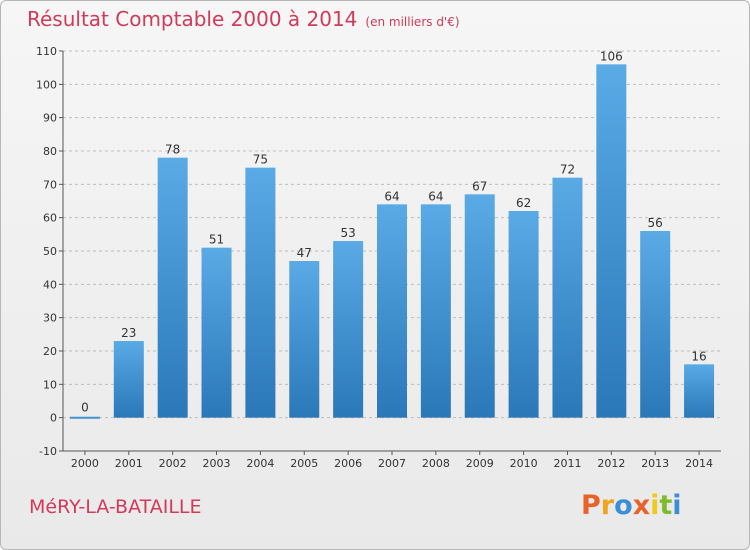  Describe the element at coordinates (172, 287) in the screenshot. I see `bar-2002` at that location.